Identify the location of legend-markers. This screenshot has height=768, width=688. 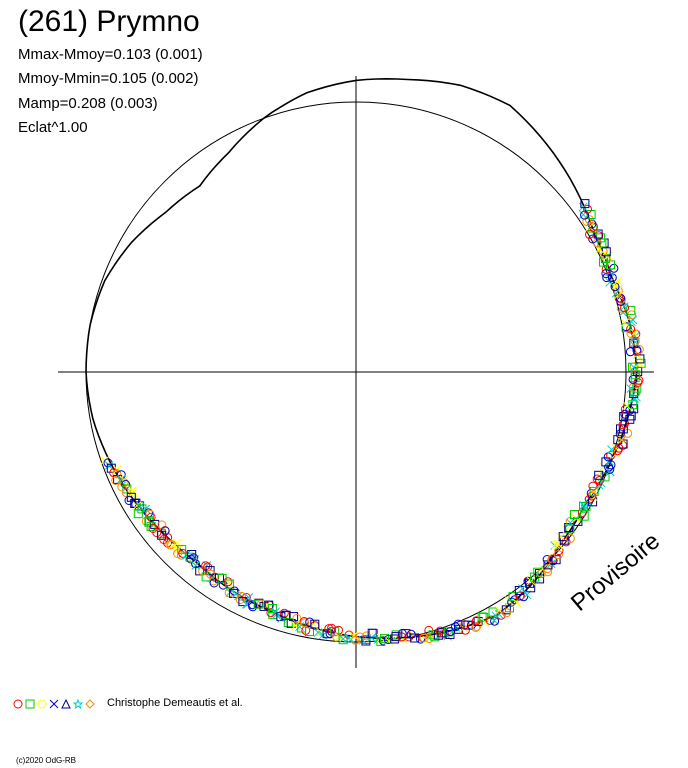
(54, 704).